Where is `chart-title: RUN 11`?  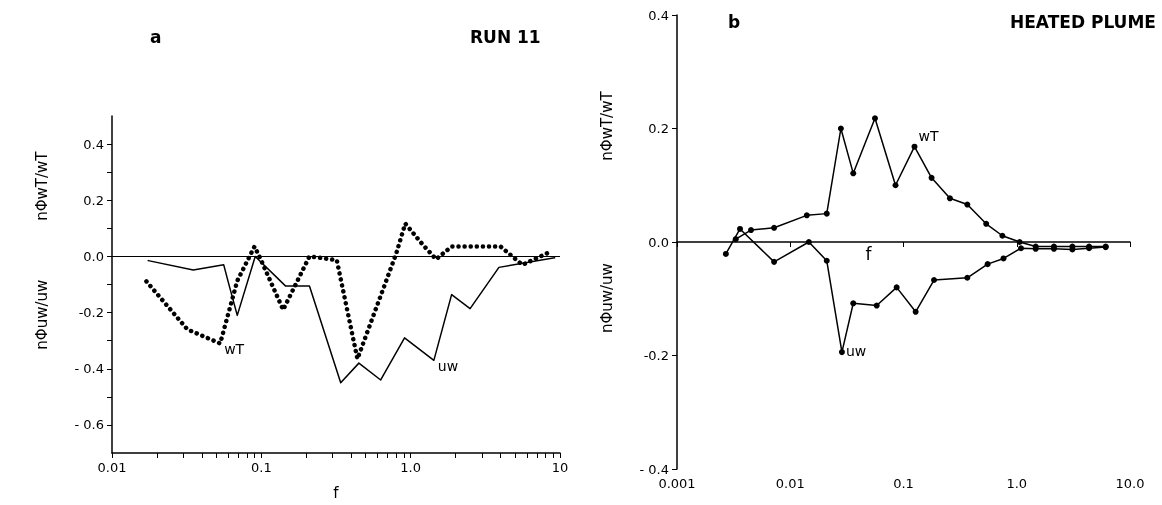
chart-title: RUN 11 is located at coordinates (505, 36).